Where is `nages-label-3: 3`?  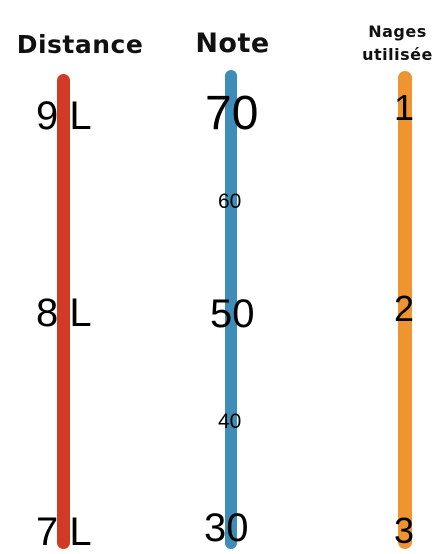 nages-label-3: 3 is located at coordinates (404, 530).